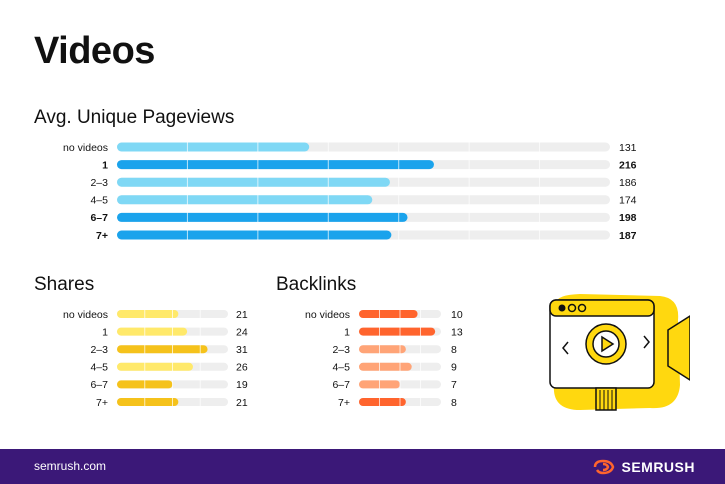  I want to click on pageviews-value-label: 198, so click(628, 218).